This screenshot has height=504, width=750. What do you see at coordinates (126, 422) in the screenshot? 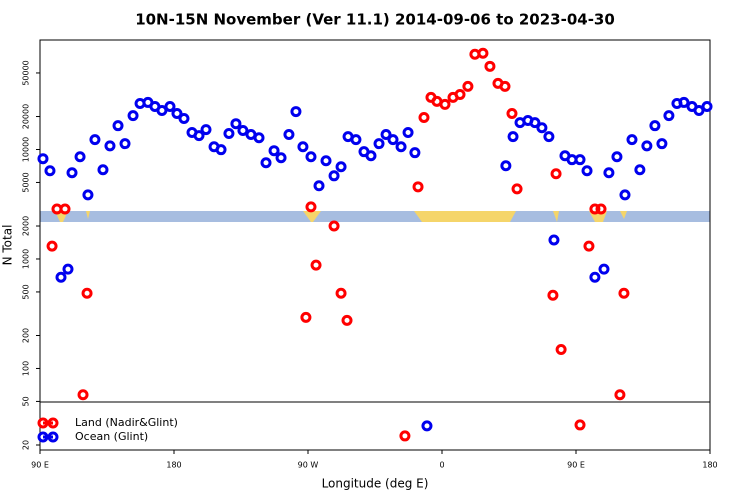
I see `legend-label: Land (Nadir&Glint)` at bounding box center [126, 422].